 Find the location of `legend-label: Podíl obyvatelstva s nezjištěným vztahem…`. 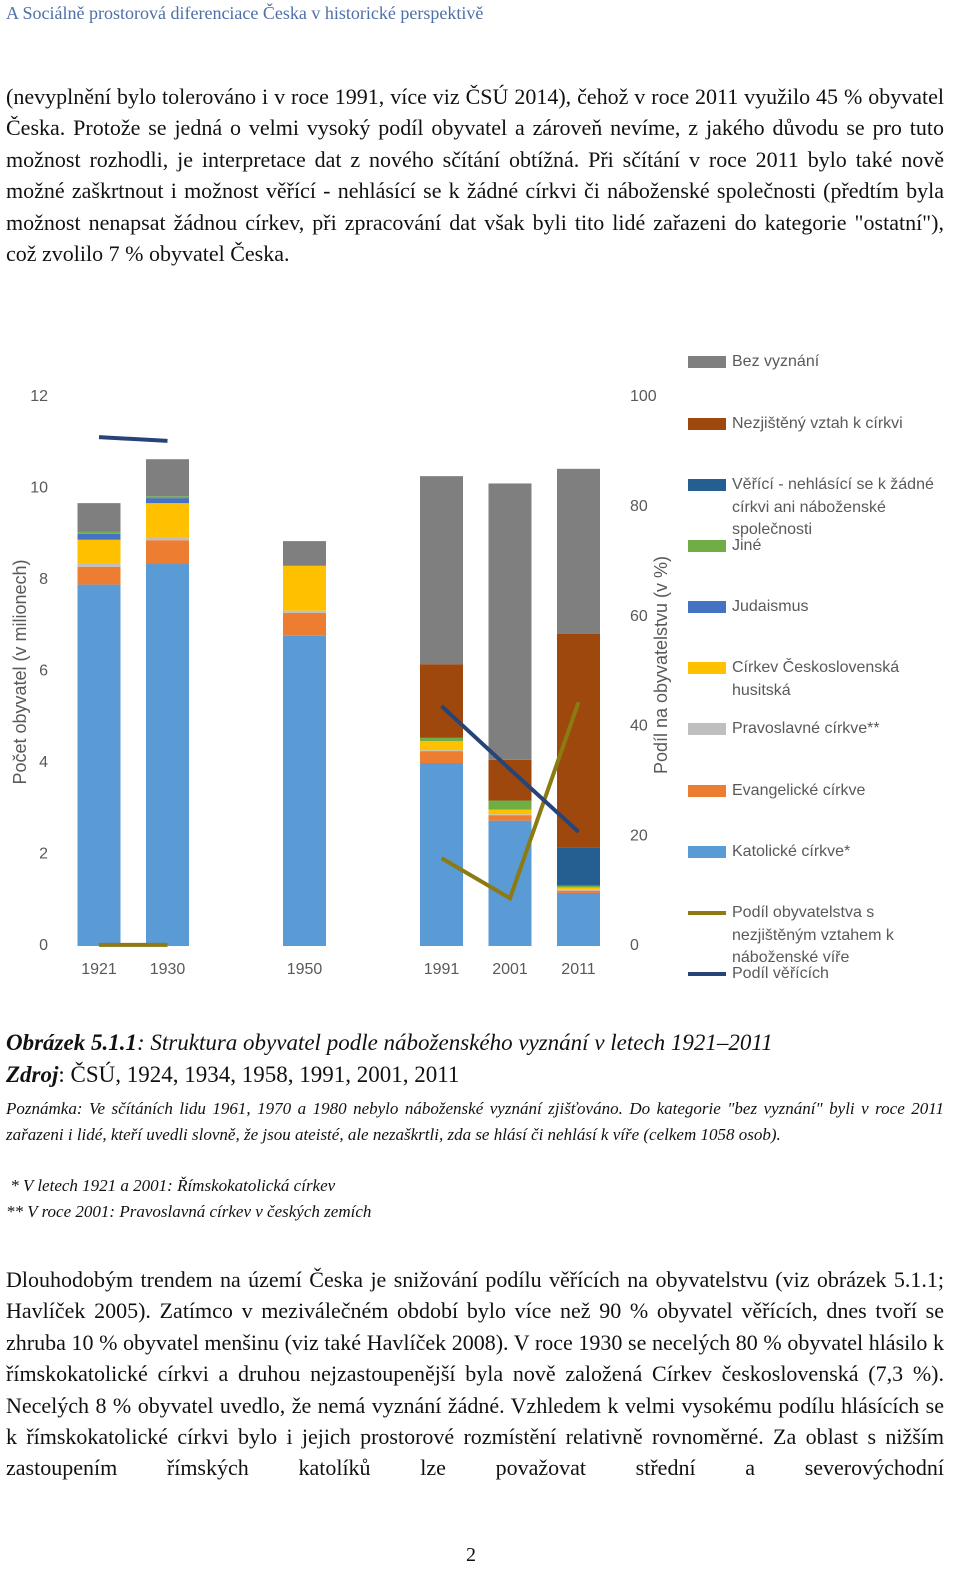

legend-label: Podíl obyvatelstva s nezjištěným vztahem… is located at coordinates (813, 935).